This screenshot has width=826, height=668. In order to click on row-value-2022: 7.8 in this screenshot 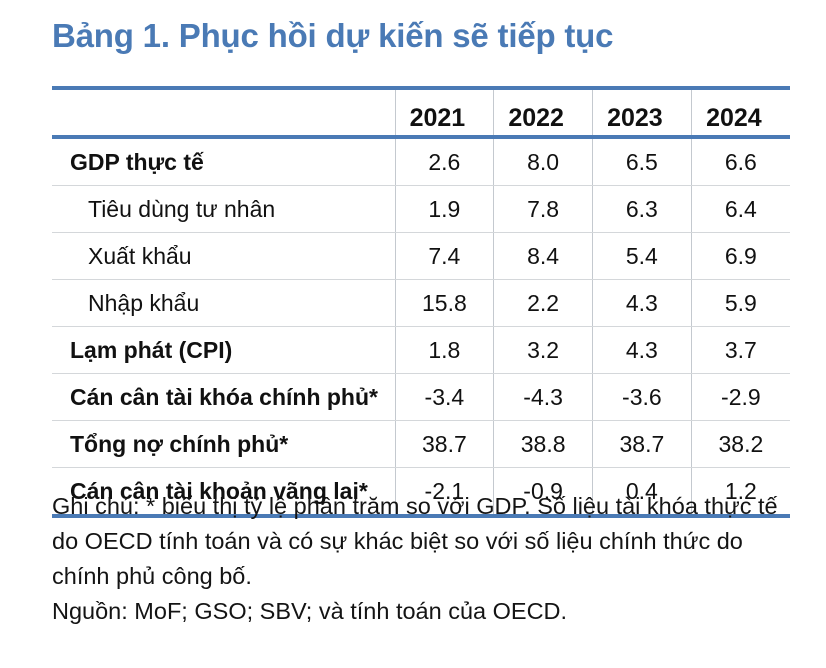, I will do `click(543, 209)`.